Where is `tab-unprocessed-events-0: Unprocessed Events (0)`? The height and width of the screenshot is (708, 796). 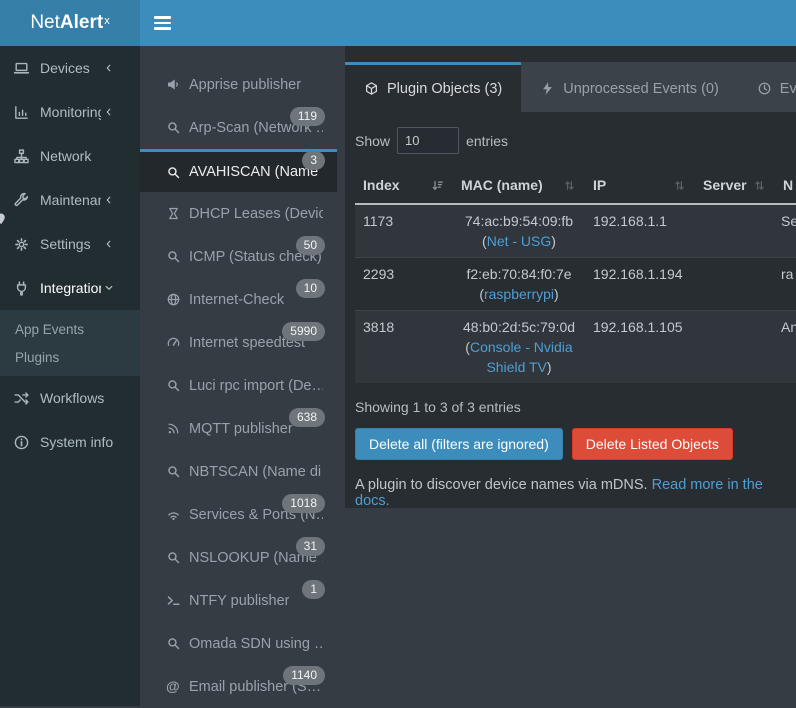
tab-unprocessed-events-0: Unprocessed Events (0) is located at coordinates (629, 87).